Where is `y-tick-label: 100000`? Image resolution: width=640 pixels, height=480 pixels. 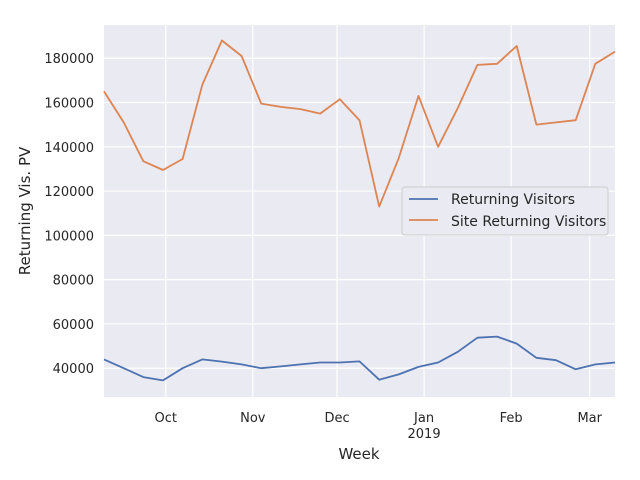 y-tick-label: 100000 is located at coordinates (69, 236).